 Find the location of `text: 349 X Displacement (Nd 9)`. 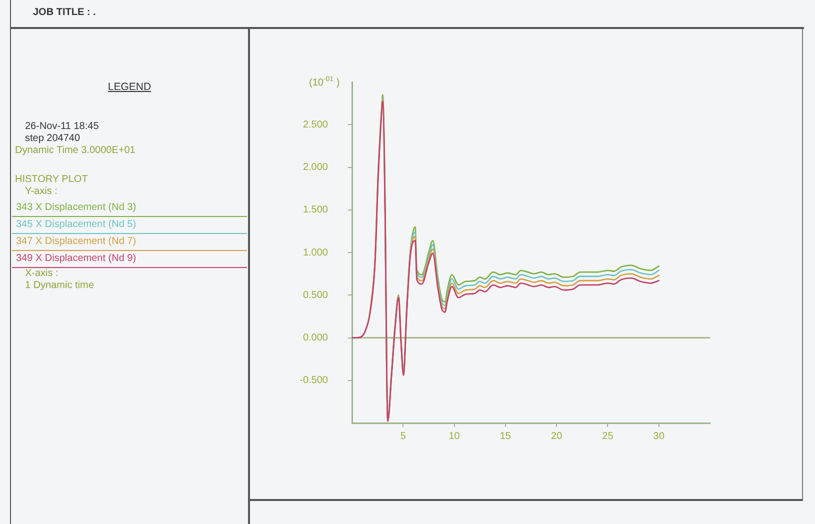

text: 349 X Displacement (Nd 9) is located at coordinates (129, 259).